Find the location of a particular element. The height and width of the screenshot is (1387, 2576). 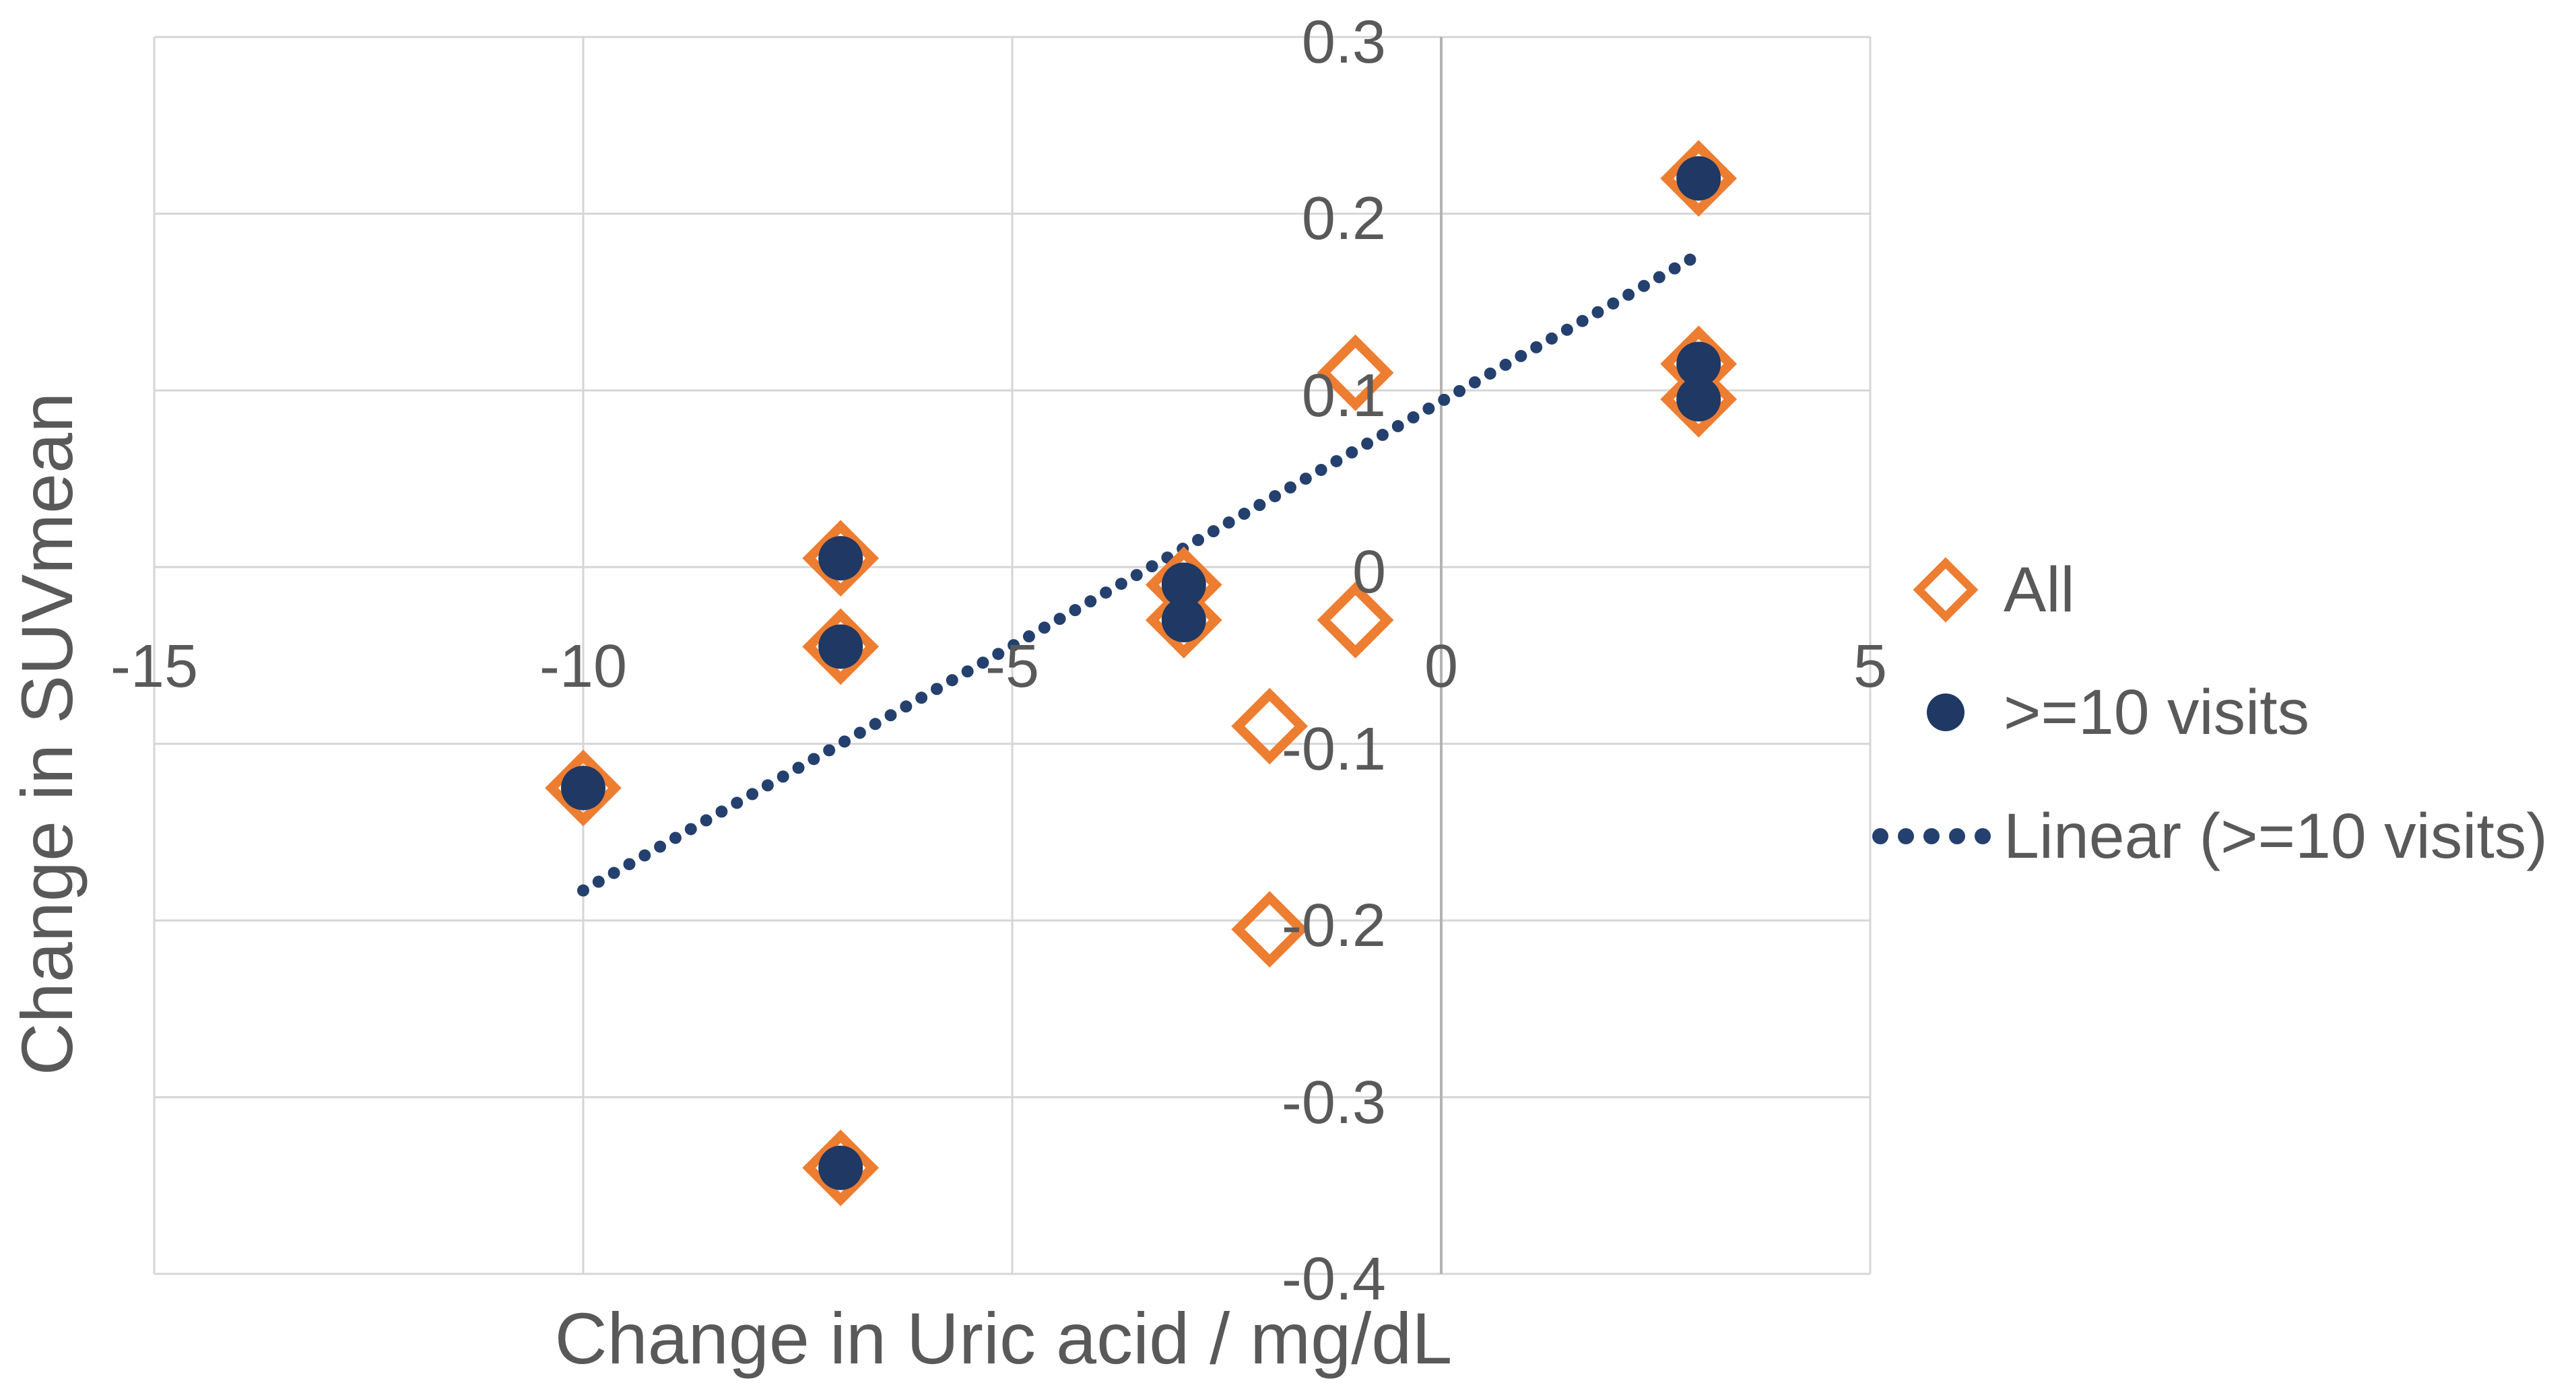

legend-item-ge10-visits: >=10 visits is located at coordinates (2090, 712).